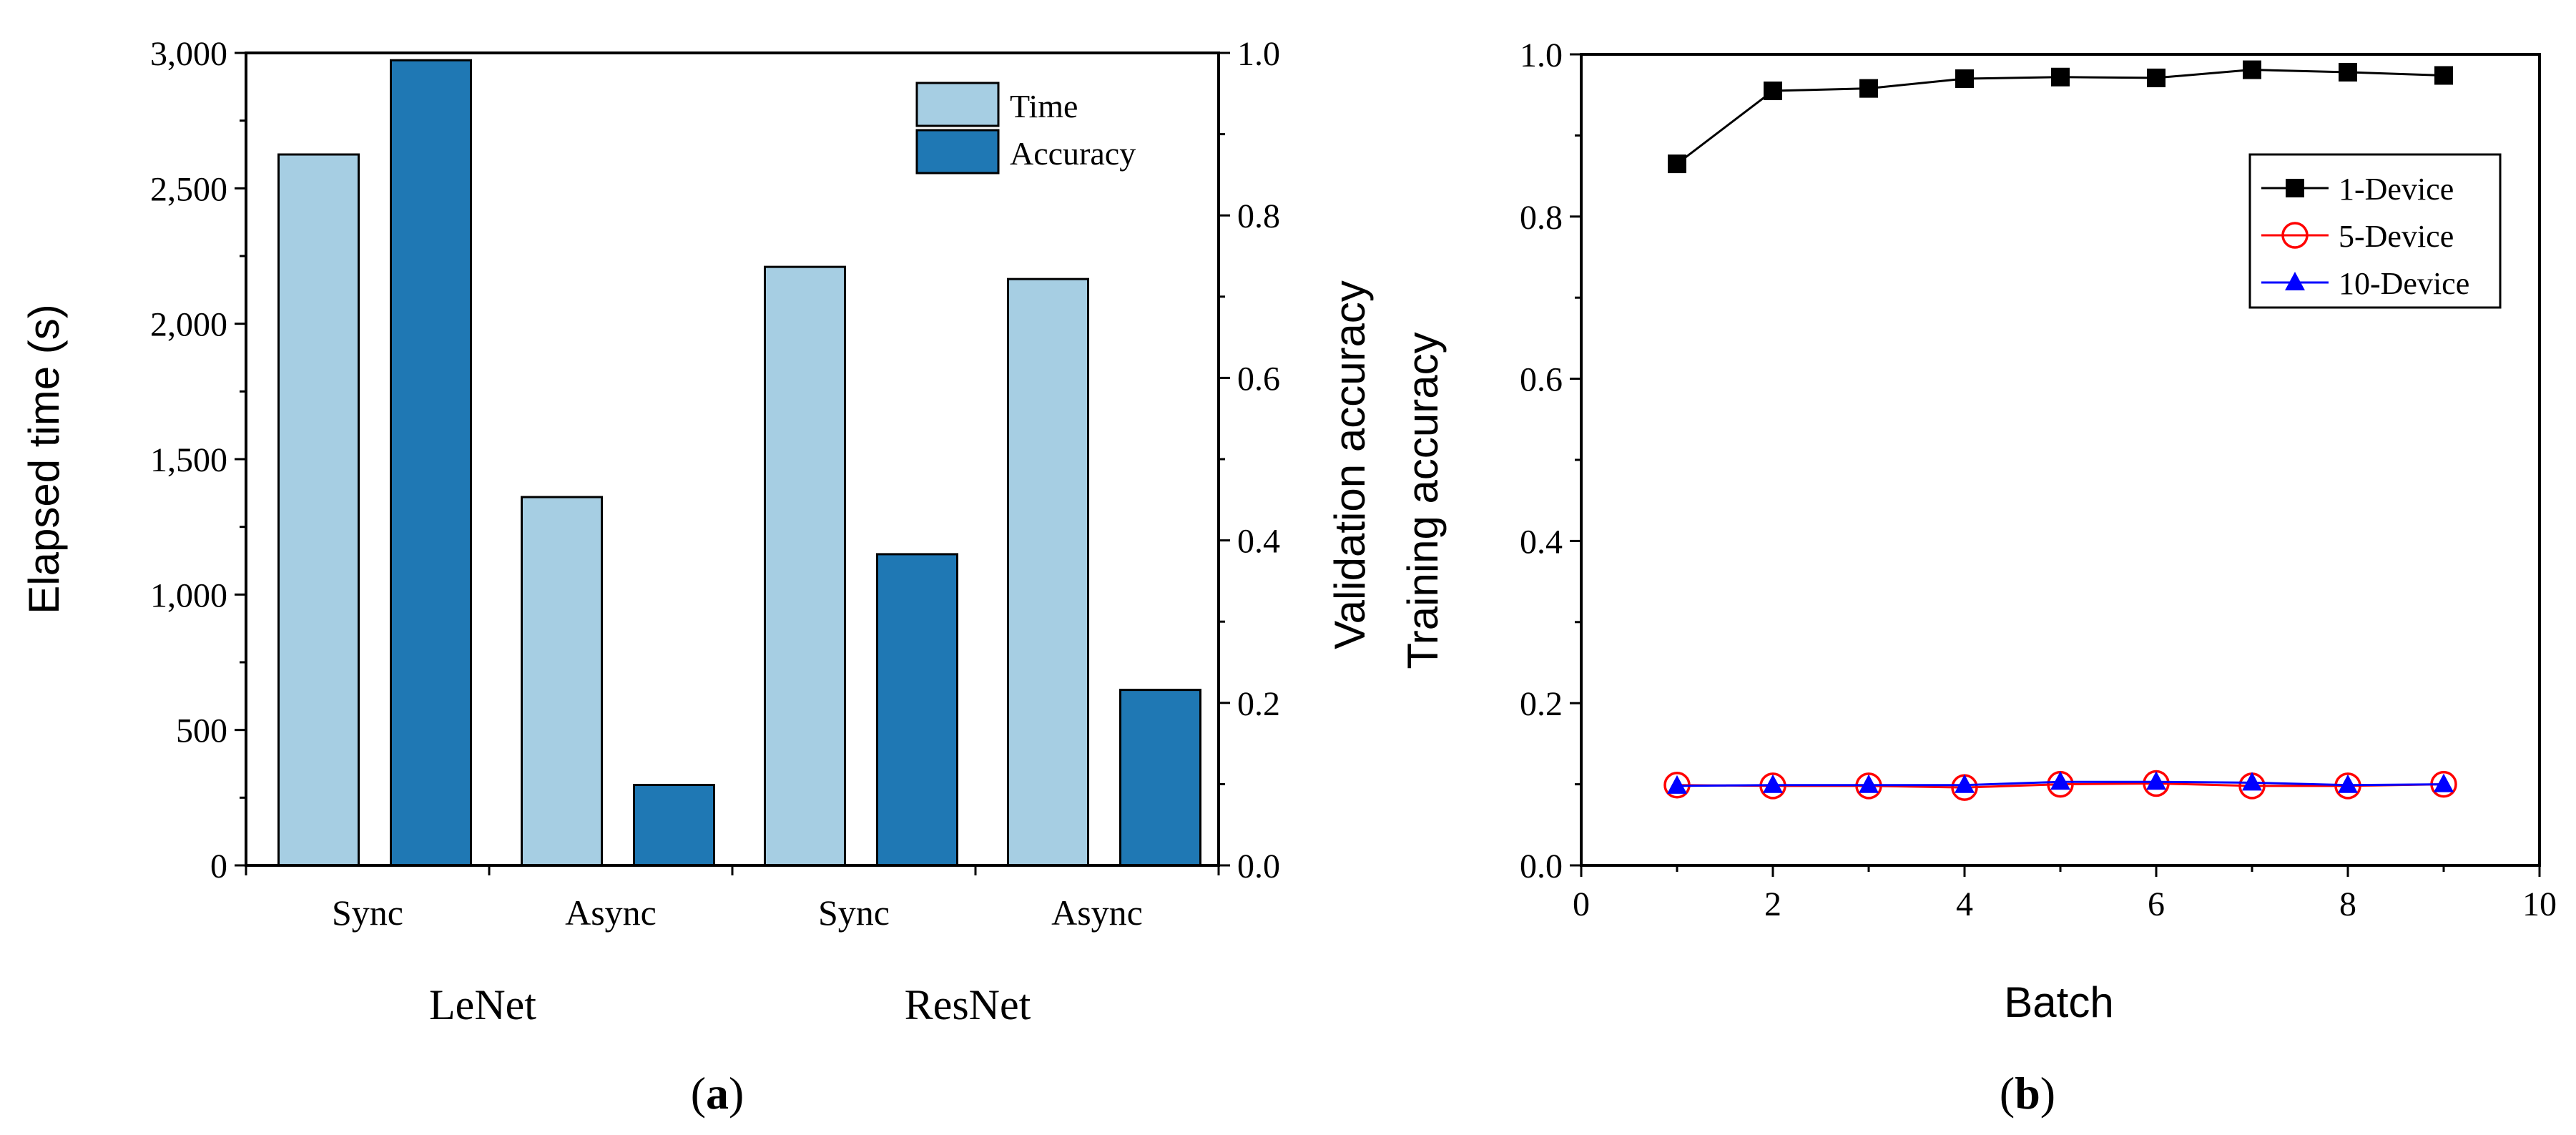  I want to click on left-tick-label-4: 2,000, so click(189, 325).